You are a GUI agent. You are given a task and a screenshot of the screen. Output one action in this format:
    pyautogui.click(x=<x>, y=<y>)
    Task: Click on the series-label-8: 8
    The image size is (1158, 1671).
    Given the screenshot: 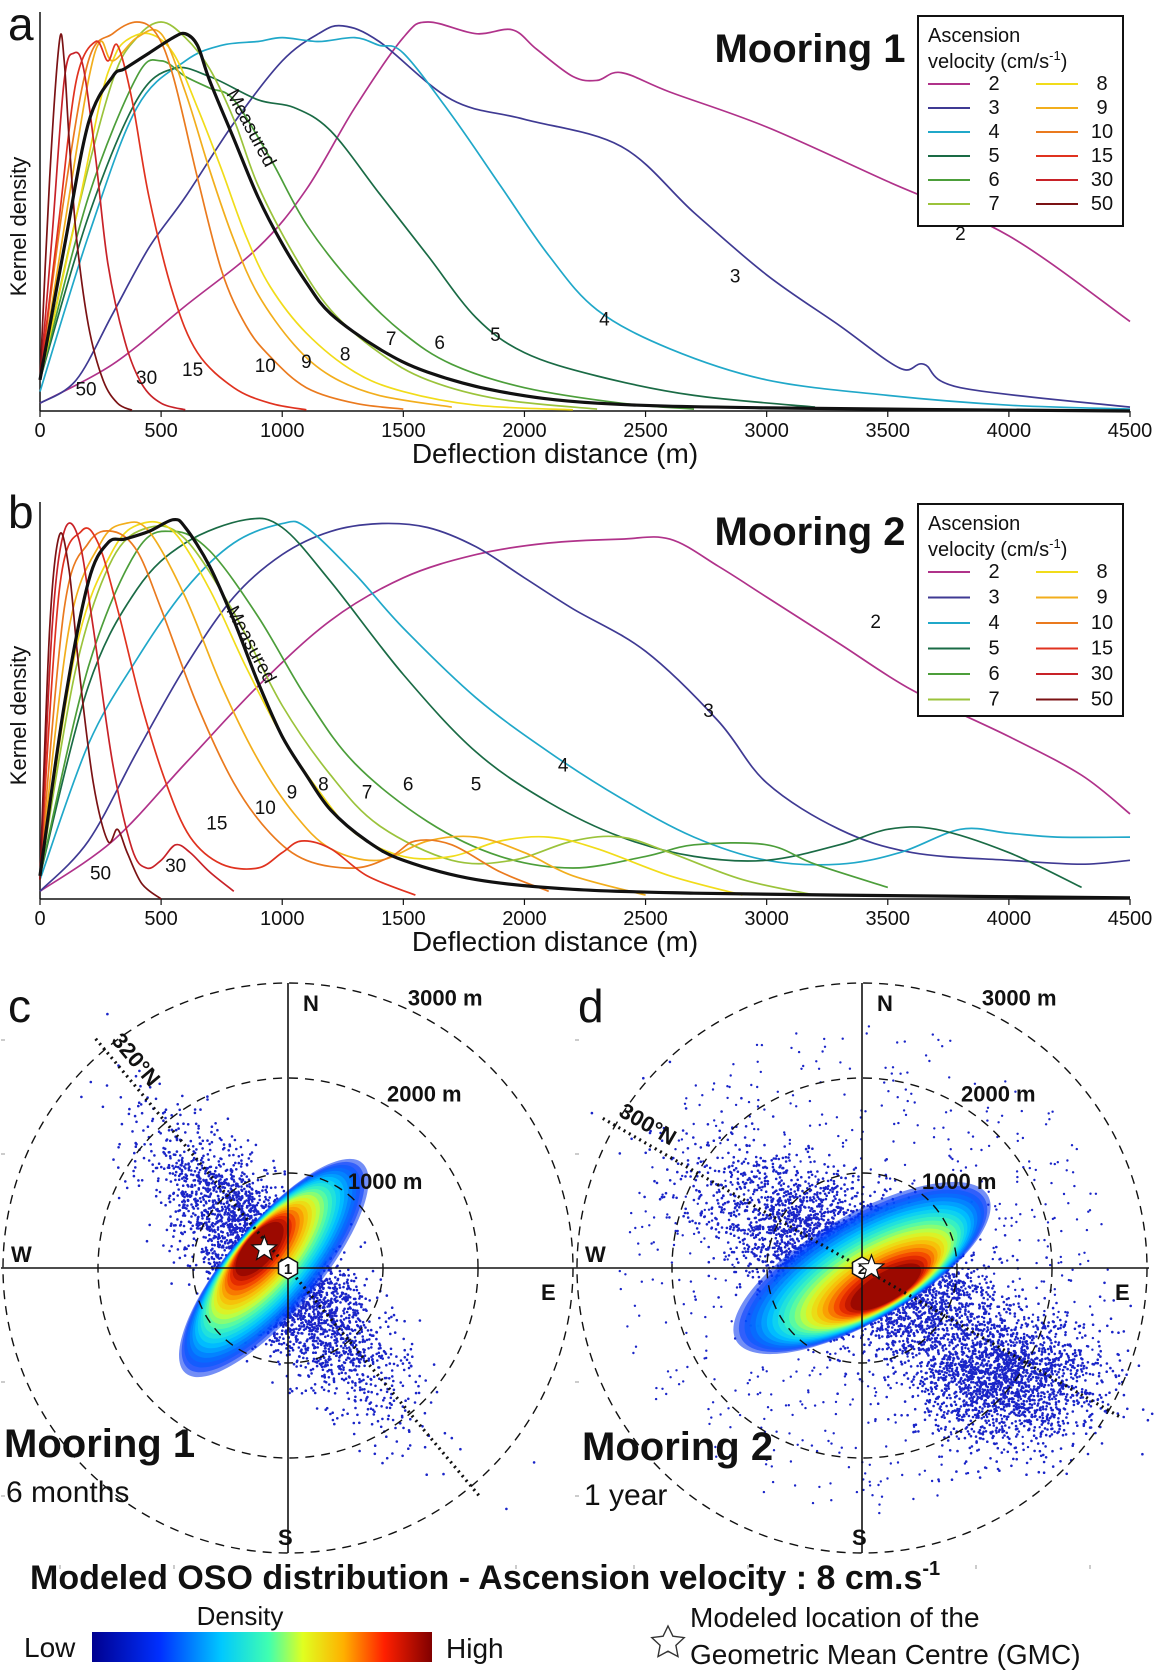 What is the action you would take?
    pyautogui.click(x=323, y=785)
    